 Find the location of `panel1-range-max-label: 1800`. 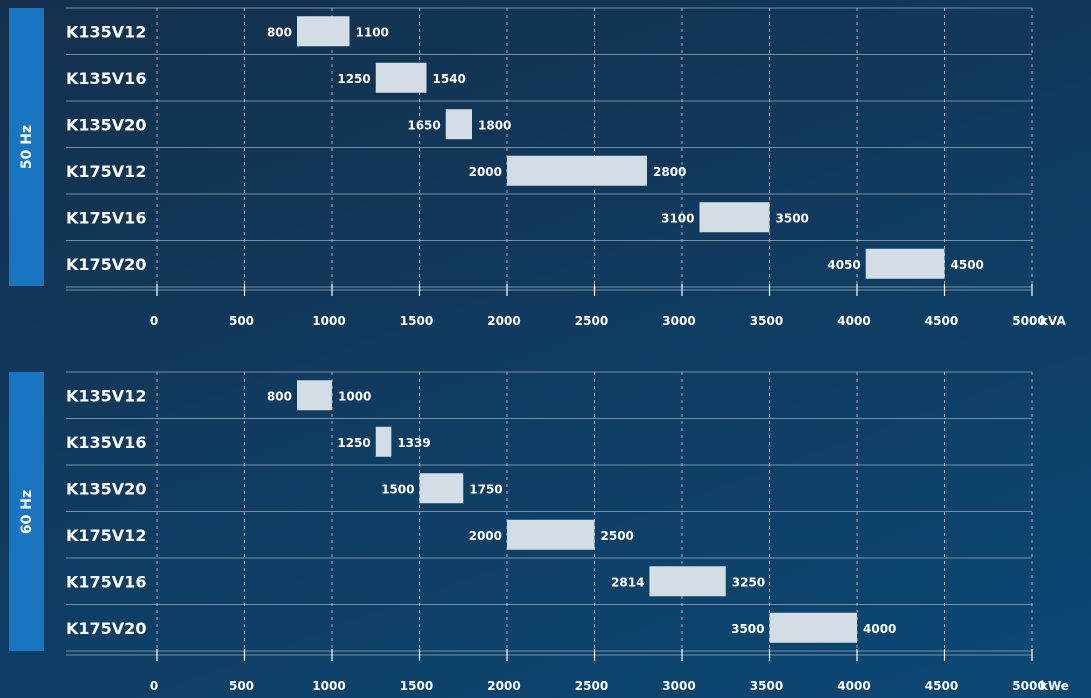

panel1-range-max-label: 1800 is located at coordinates (494, 125).